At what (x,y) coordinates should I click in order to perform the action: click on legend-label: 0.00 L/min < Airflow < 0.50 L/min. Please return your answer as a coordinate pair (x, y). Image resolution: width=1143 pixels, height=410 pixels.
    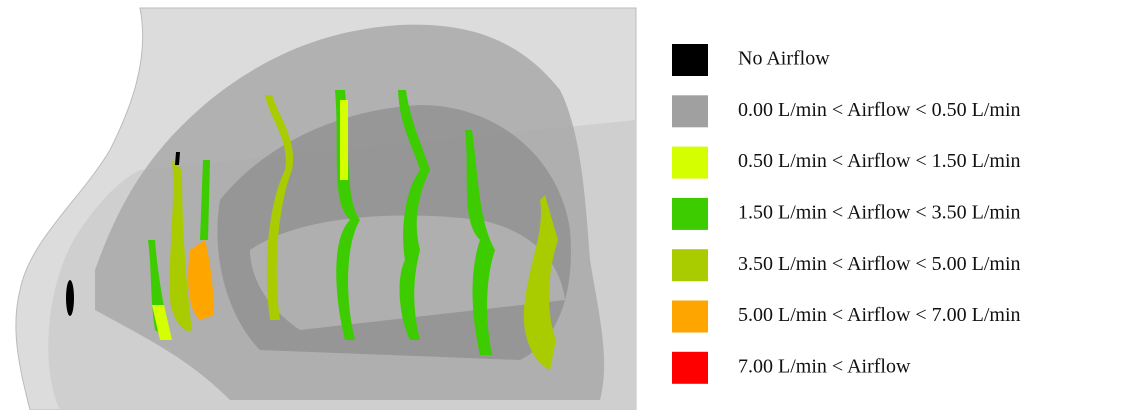
    Looking at the image, I should click on (879, 110).